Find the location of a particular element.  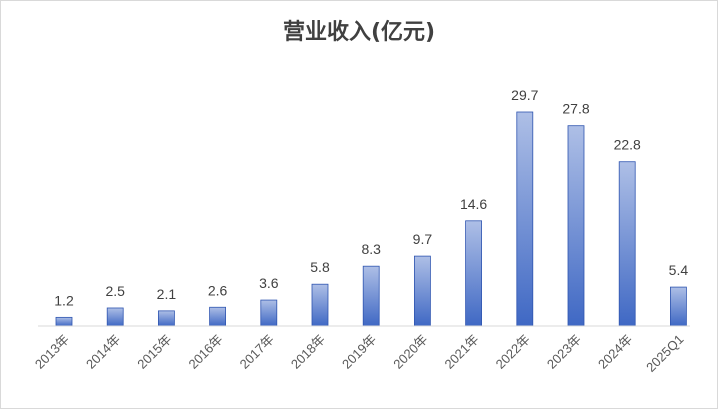

x-tick-label: 2014年 is located at coordinates (103, 352).